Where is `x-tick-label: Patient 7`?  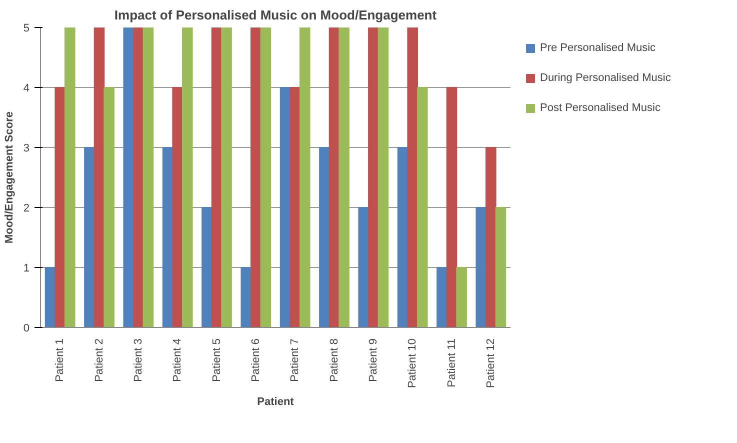
x-tick-label: Patient 7 is located at coordinates (295, 360).